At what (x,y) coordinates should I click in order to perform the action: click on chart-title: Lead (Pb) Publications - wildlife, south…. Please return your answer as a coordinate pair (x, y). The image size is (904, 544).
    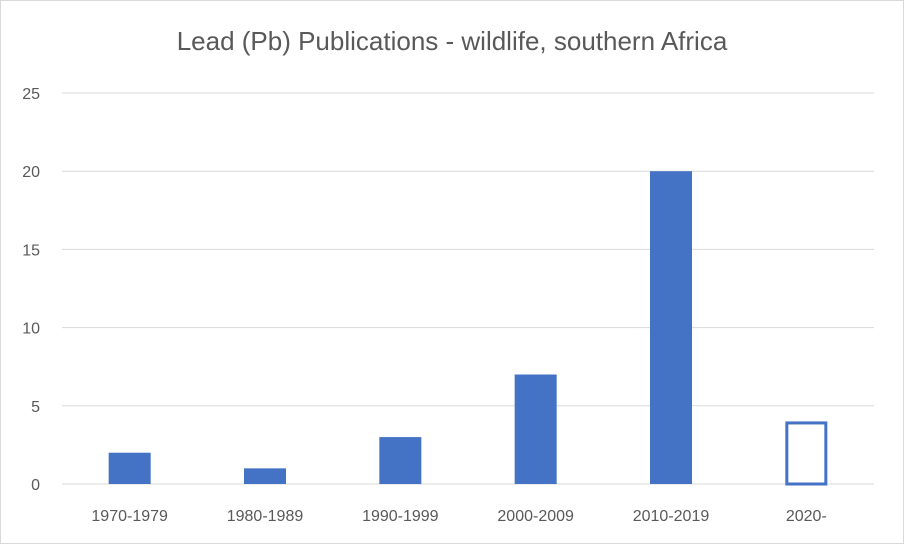
    Looking at the image, I should click on (452, 41).